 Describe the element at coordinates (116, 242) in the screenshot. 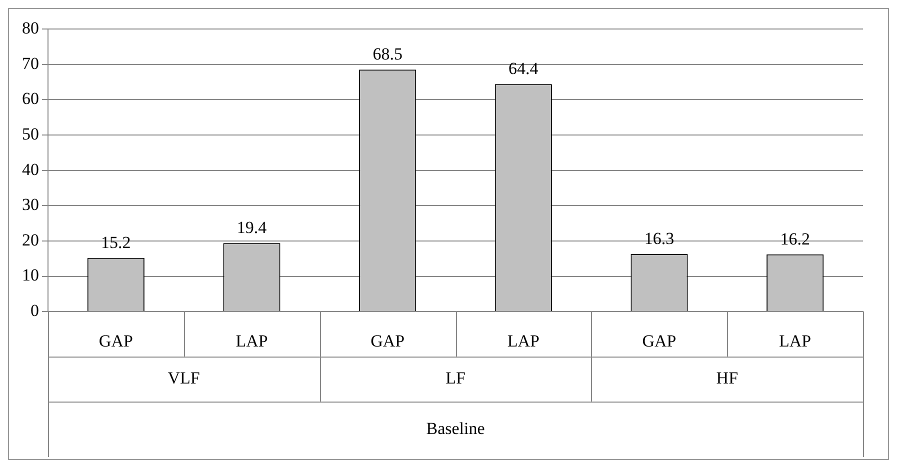

I see `data-label: 15.2` at that location.